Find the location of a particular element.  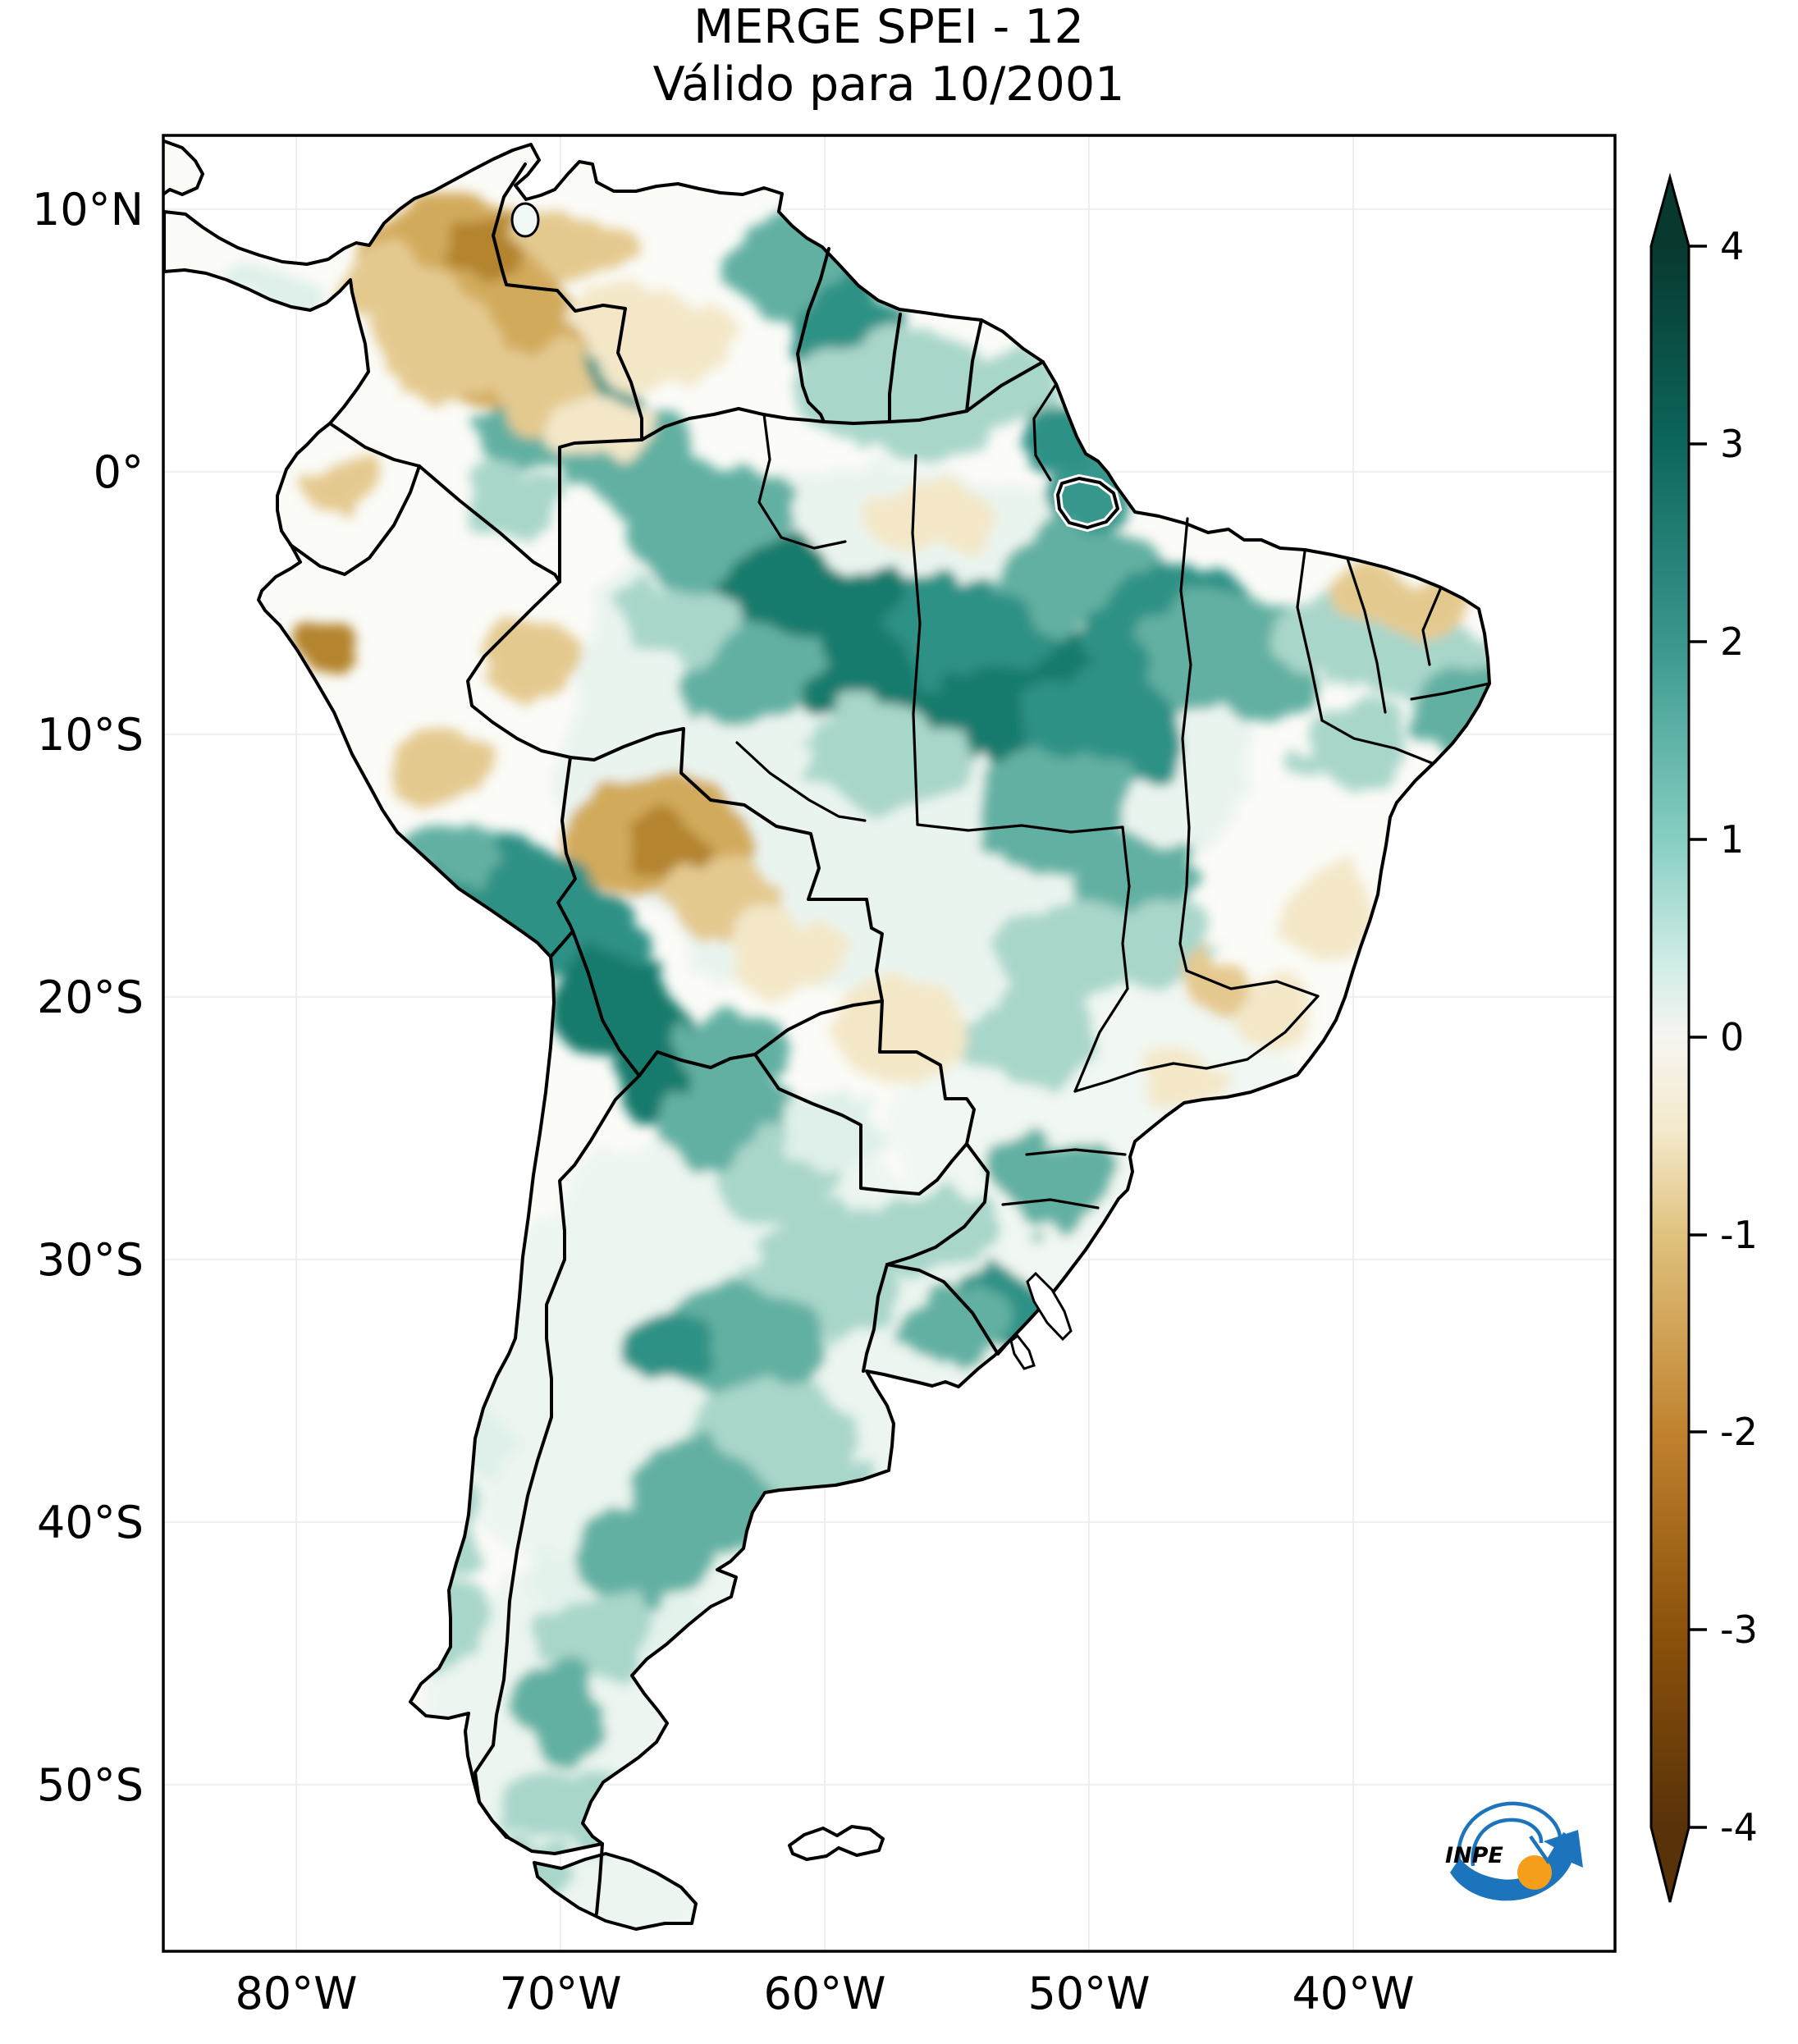

lon-tick-50w: 50°W is located at coordinates (1088, 1994).